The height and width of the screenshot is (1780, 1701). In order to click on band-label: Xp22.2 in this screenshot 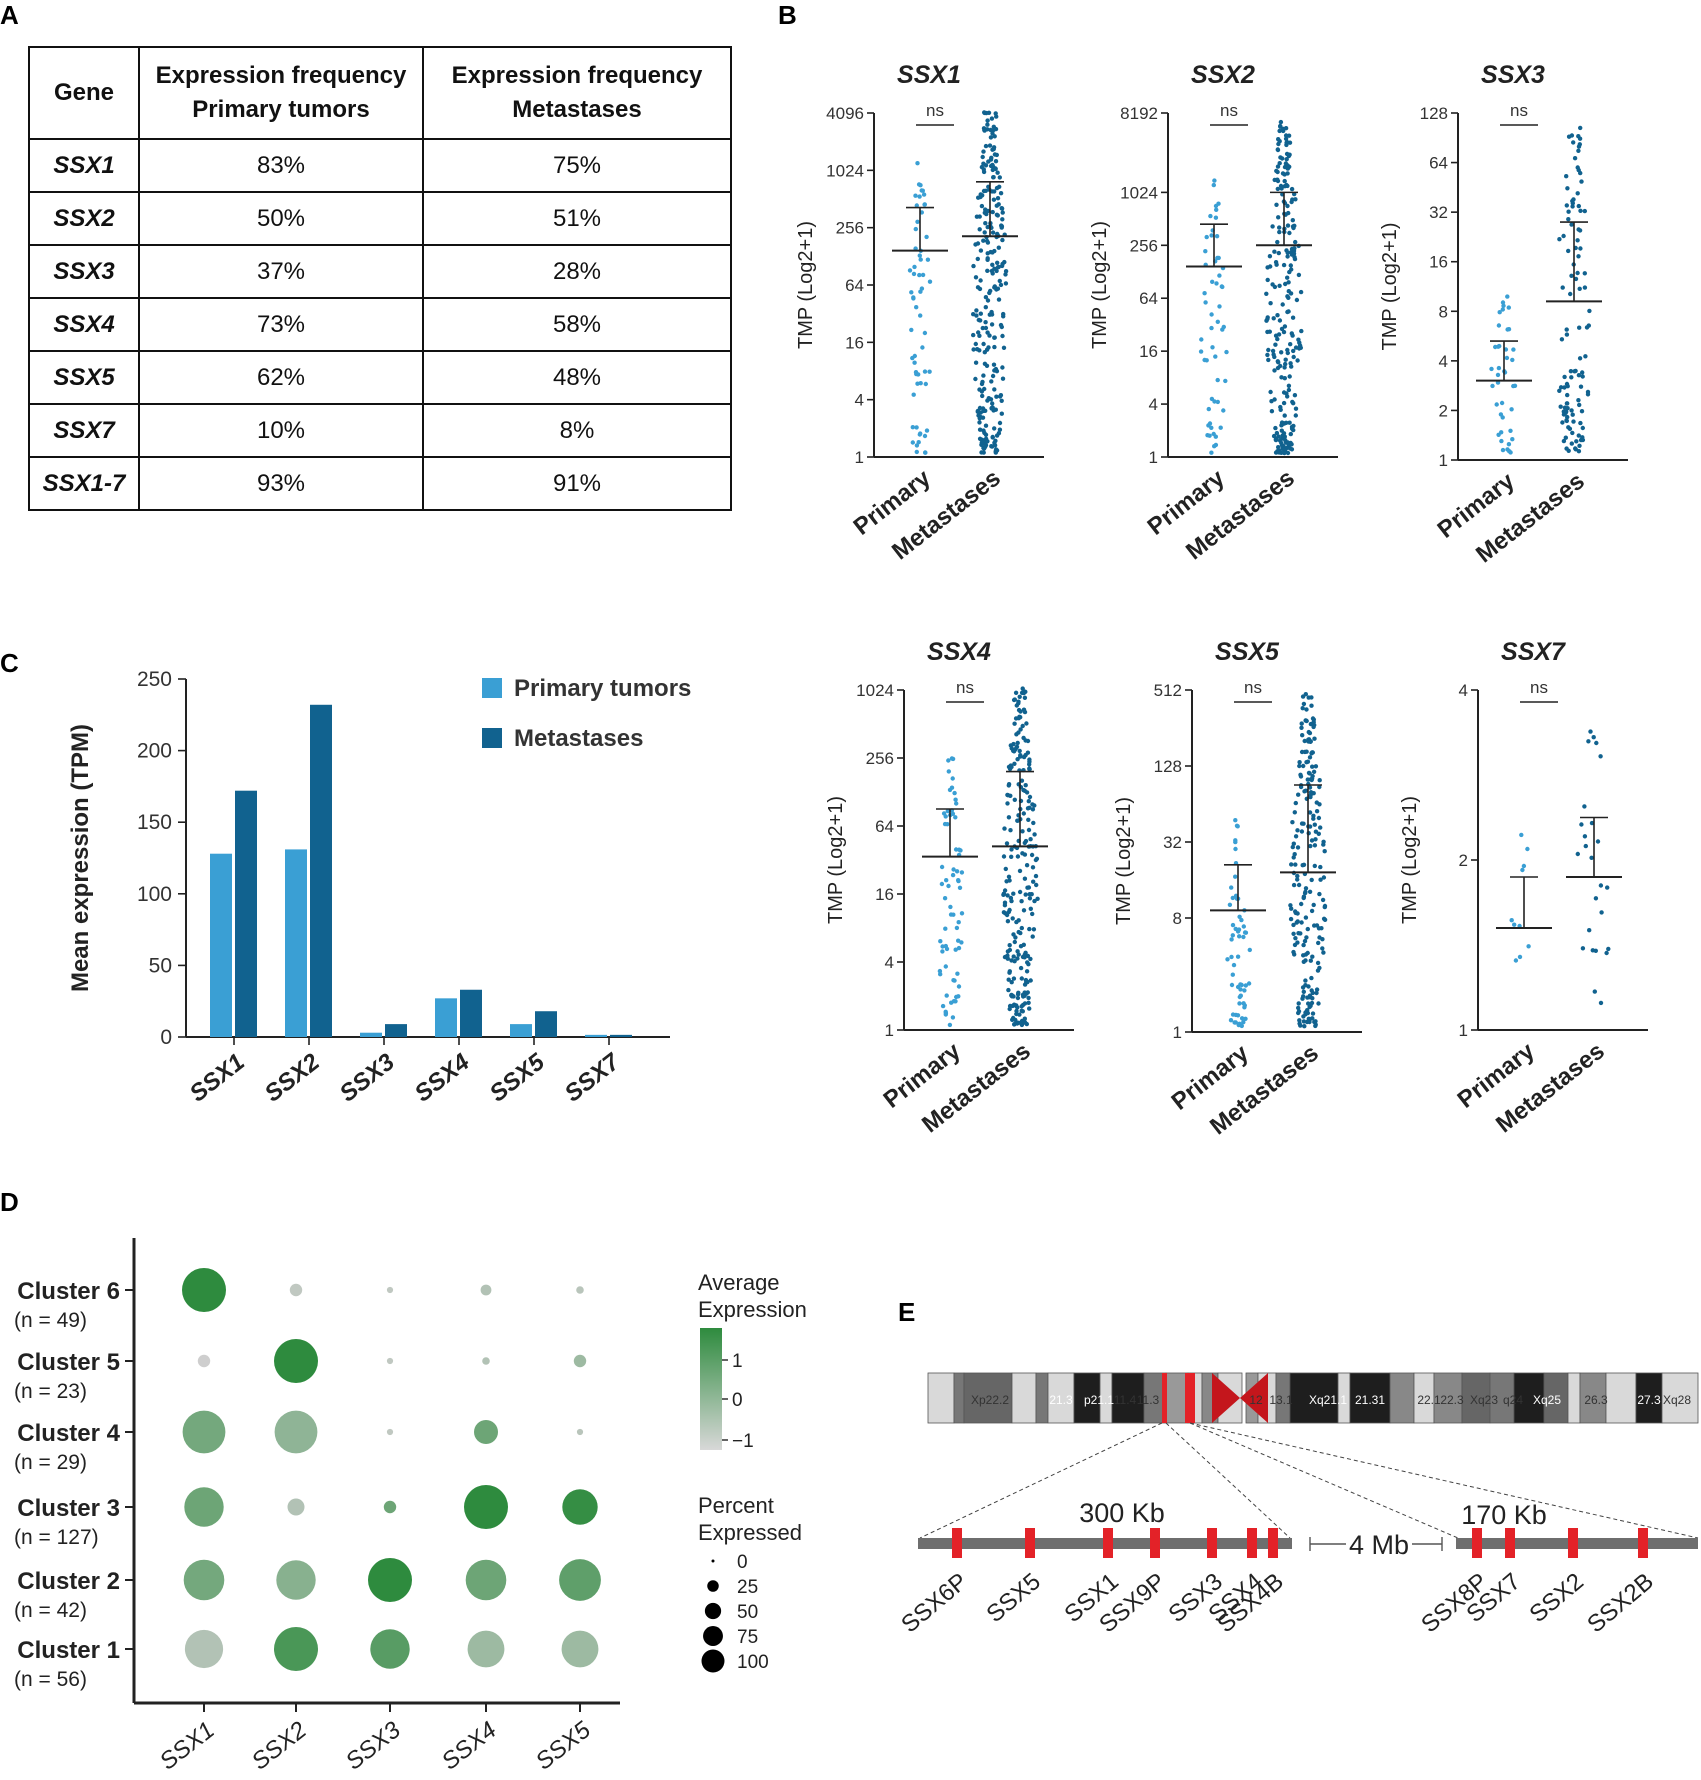, I will do `click(990, 1400)`.